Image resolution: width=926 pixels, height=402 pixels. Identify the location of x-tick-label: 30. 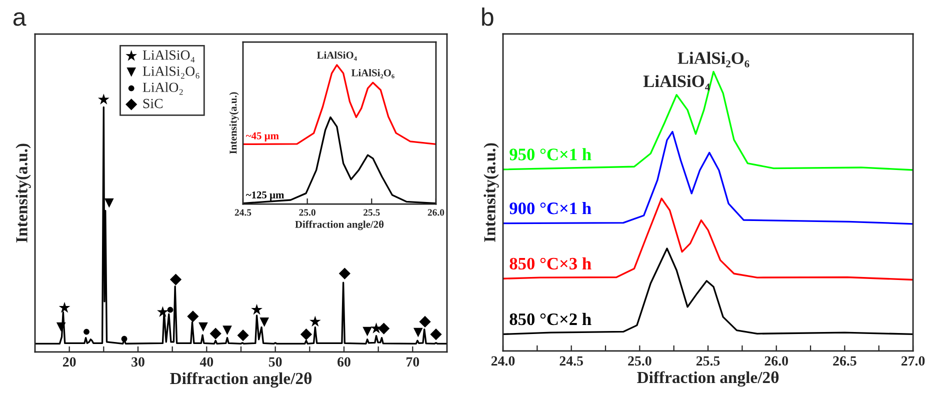
(138, 362).